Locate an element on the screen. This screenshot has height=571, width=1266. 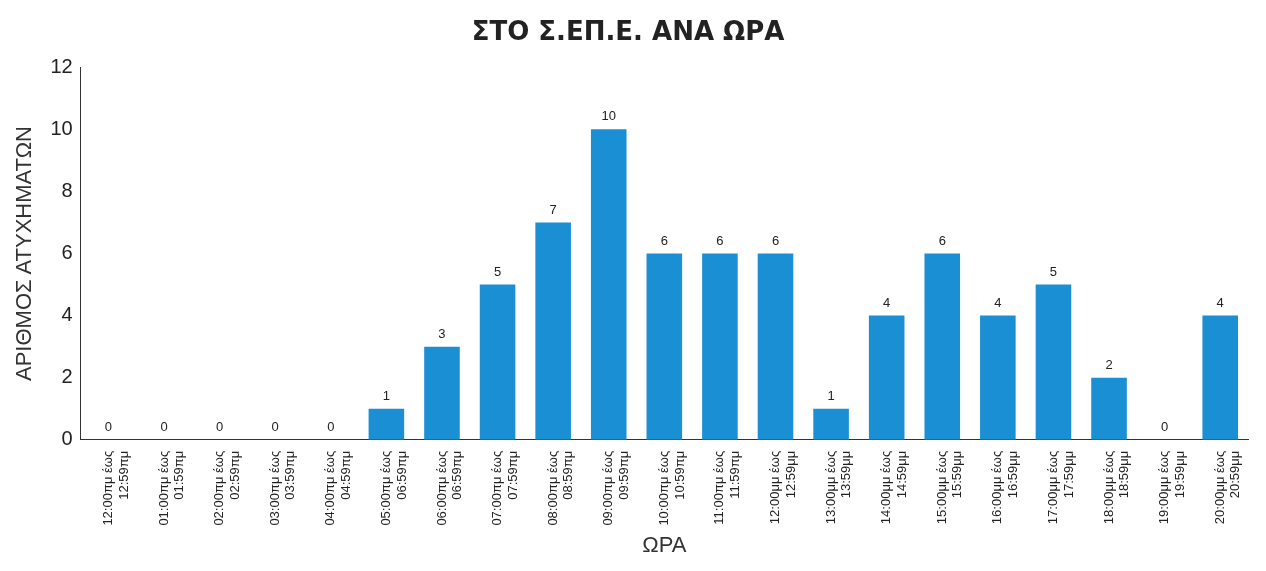
x-tick-label: 12:00πμ έως 12:59πμ is located at coordinates (115, 488).